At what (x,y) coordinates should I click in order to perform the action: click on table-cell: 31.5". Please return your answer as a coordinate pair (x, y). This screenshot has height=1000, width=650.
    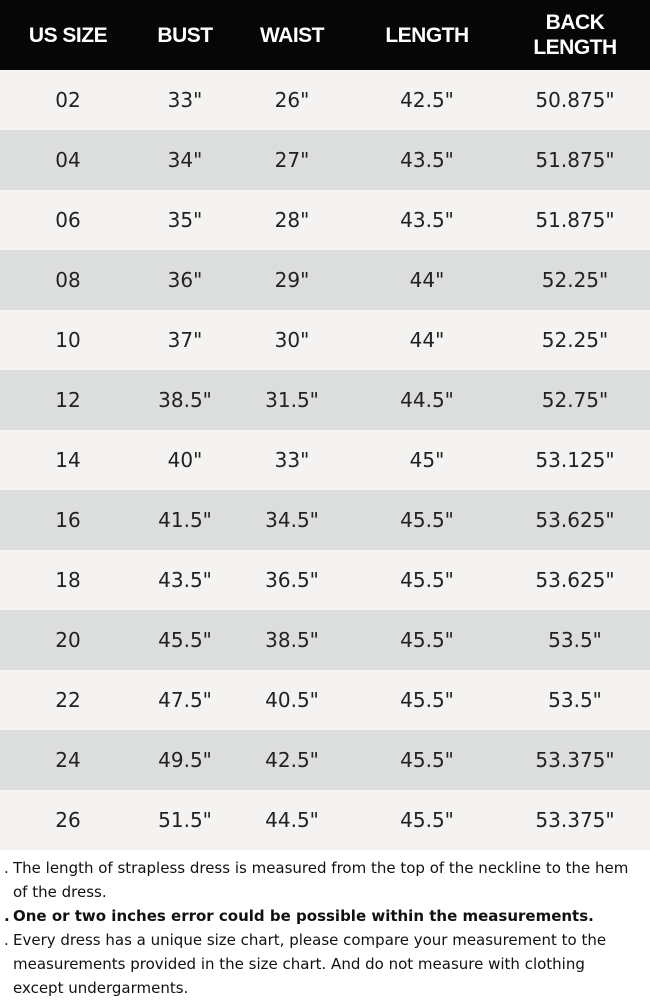
    Looking at the image, I should click on (292, 400).